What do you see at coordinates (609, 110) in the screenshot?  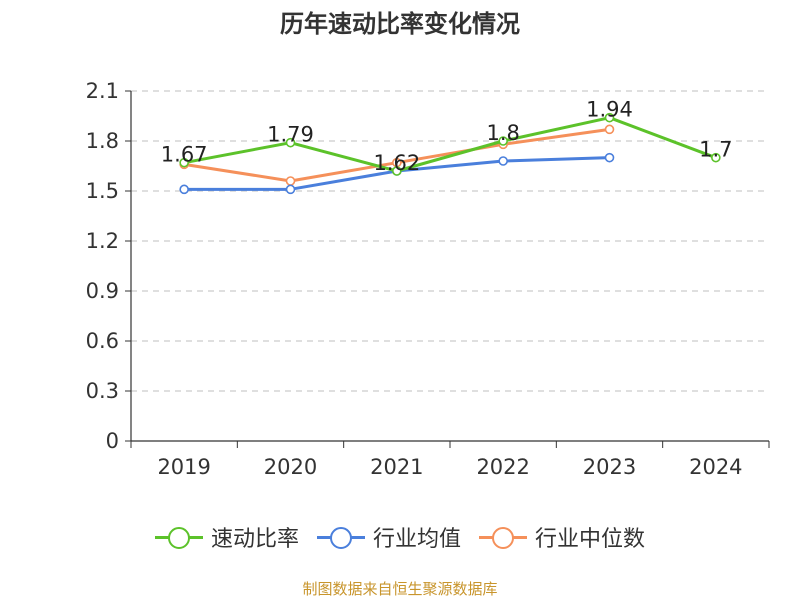 I see `data-label: 1.94` at bounding box center [609, 110].